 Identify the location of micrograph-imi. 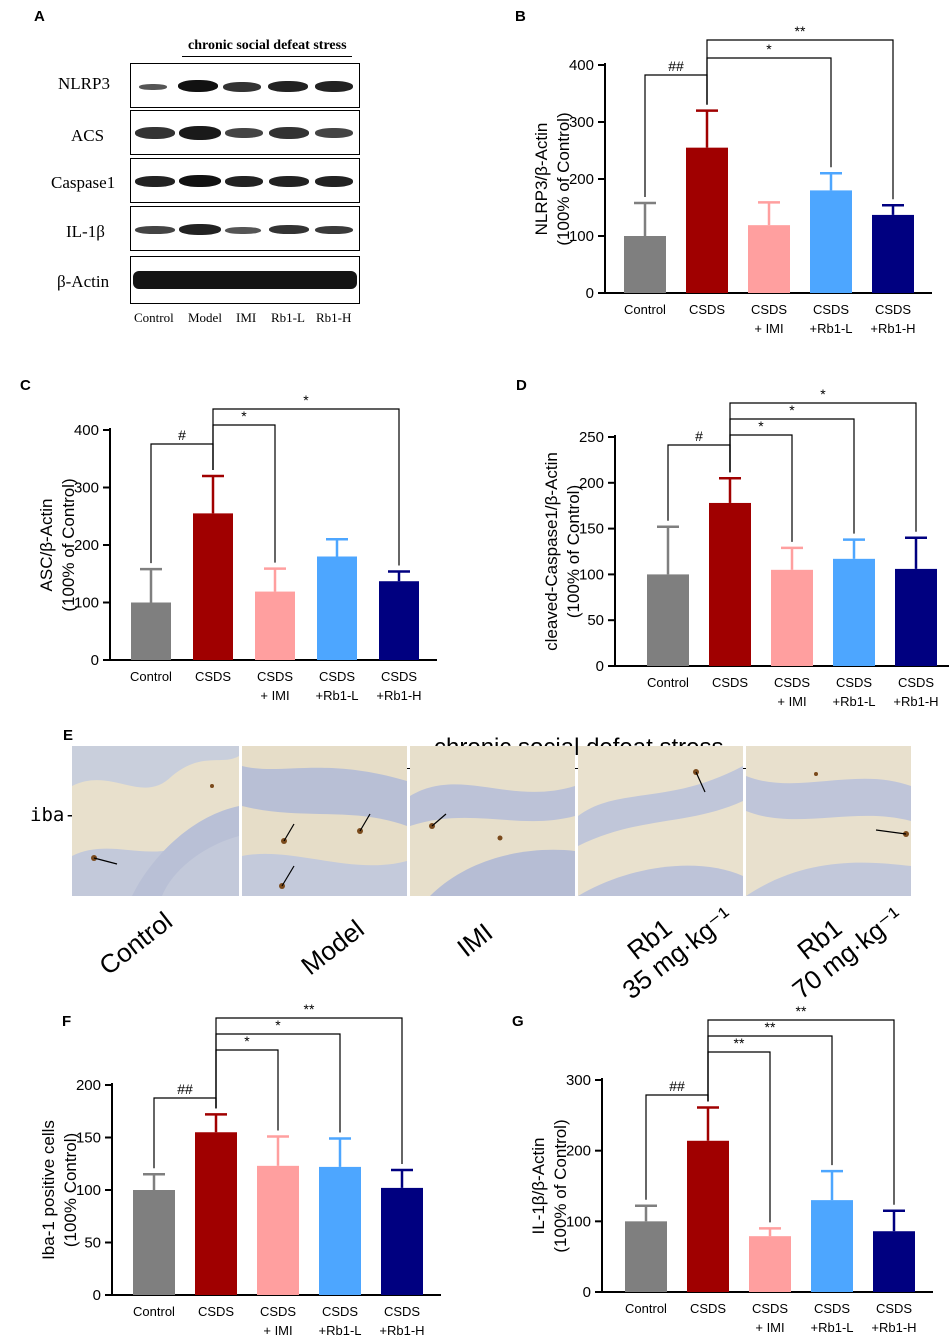
(492, 821).